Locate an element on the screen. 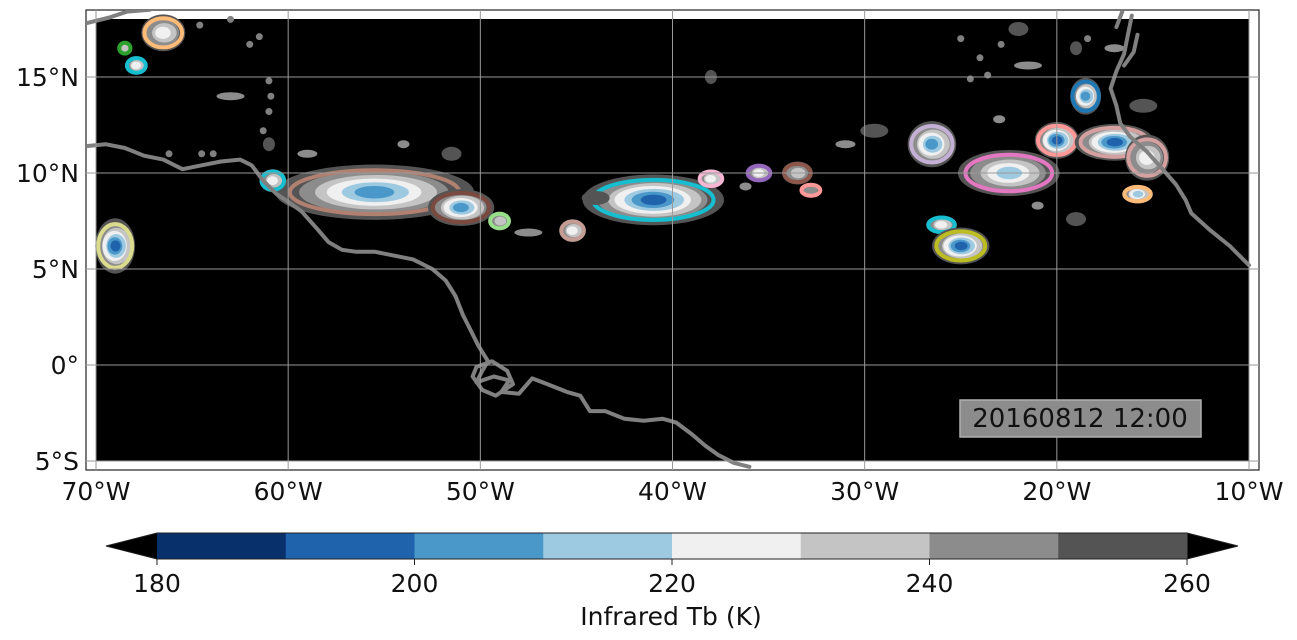  lat-tick-label: 10°N is located at coordinates (47, 173).